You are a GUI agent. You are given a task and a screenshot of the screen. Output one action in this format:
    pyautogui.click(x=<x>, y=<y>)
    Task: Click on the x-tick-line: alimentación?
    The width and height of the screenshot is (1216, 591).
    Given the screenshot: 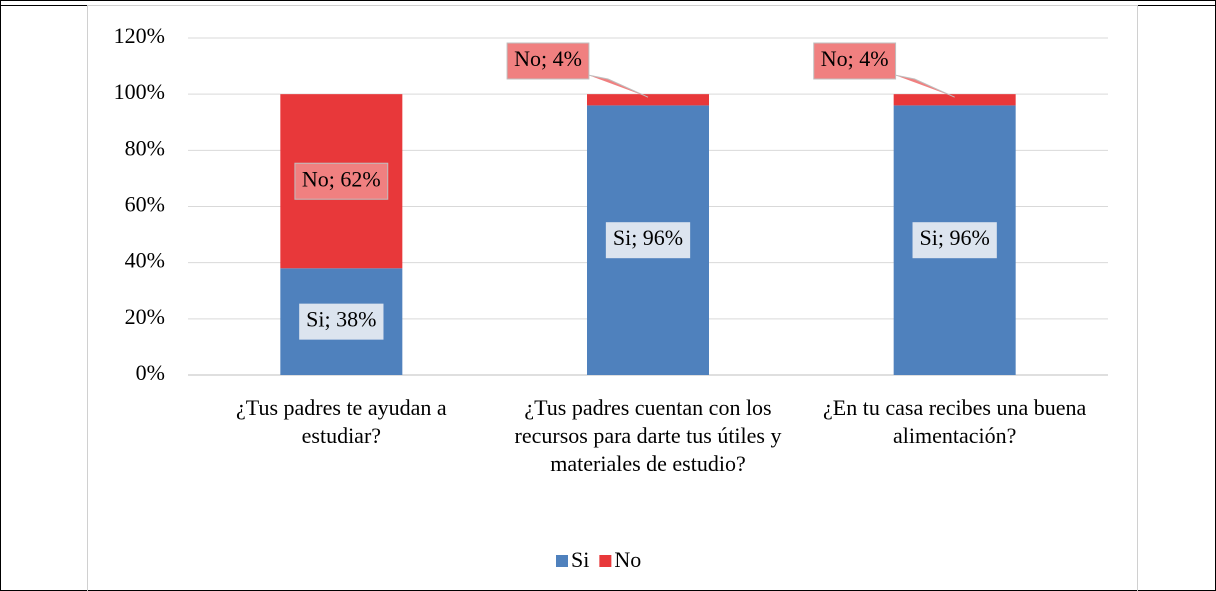 What is the action you would take?
    pyautogui.click(x=954, y=435)
    